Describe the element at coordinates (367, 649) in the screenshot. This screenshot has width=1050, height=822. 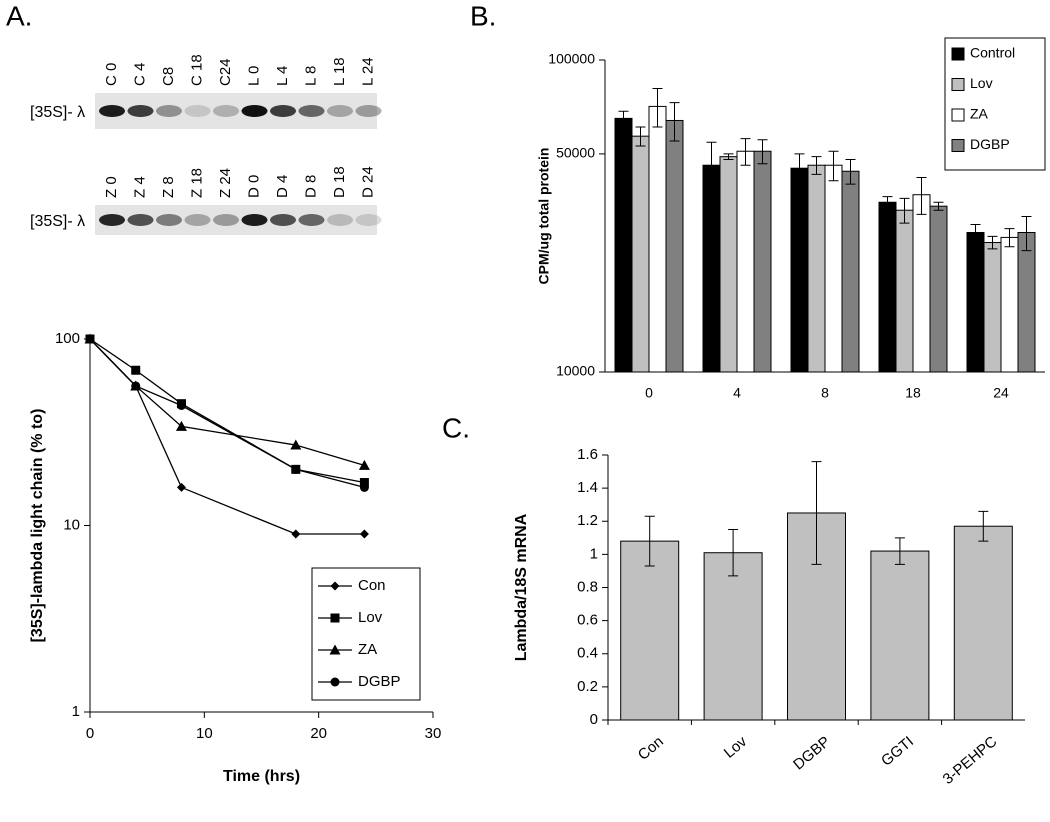
I see `legend-label: ZA` at that location.